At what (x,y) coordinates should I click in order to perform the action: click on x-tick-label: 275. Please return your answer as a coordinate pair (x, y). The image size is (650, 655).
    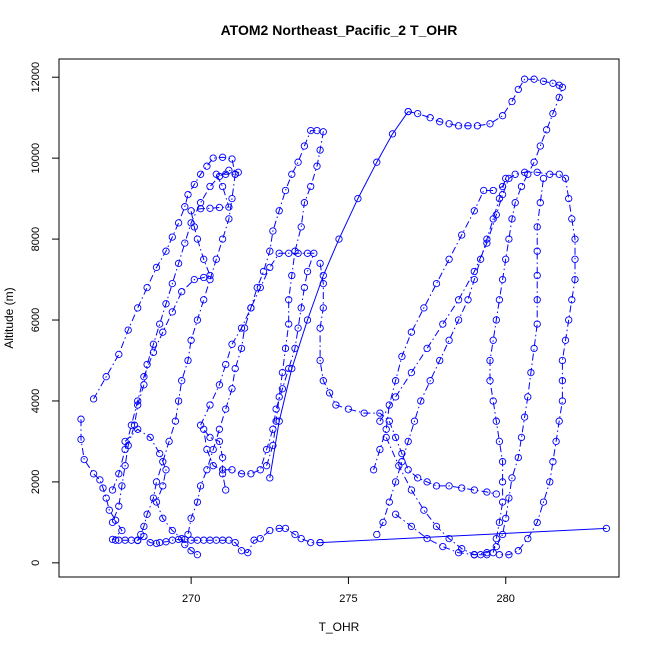
    Looking at the image, I should click on (348, 599).